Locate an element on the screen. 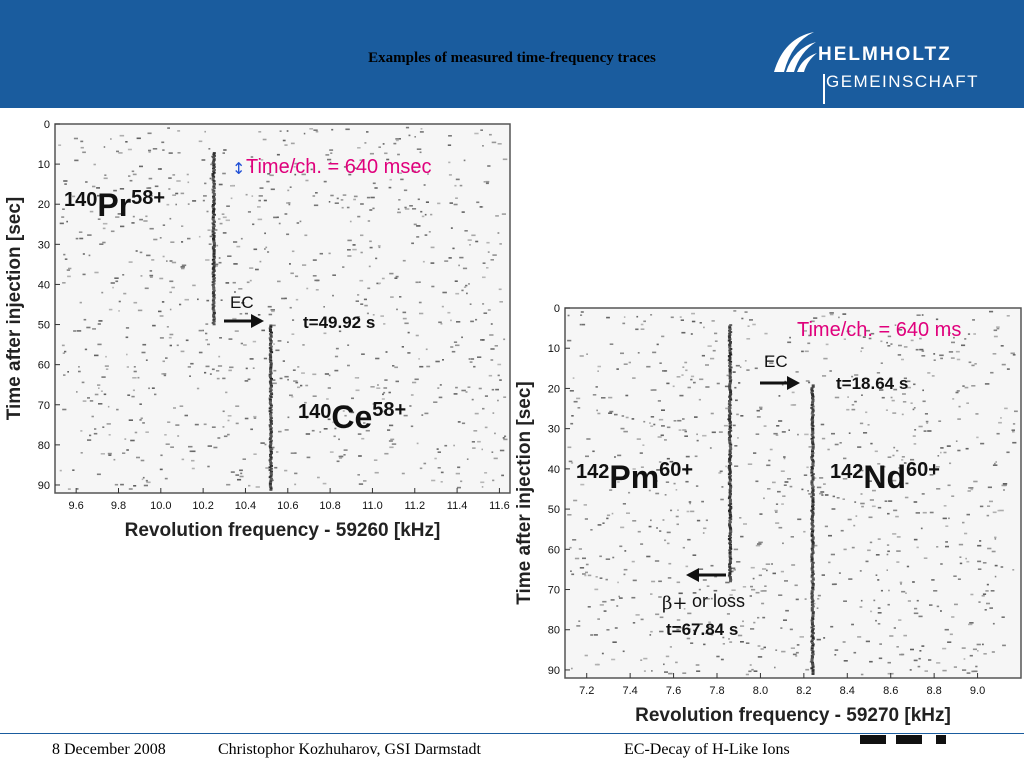 The height and width of the screenshot is (768, 1024). y-axis-label: Time after injection [sec] is located at coordinates (14, 309).